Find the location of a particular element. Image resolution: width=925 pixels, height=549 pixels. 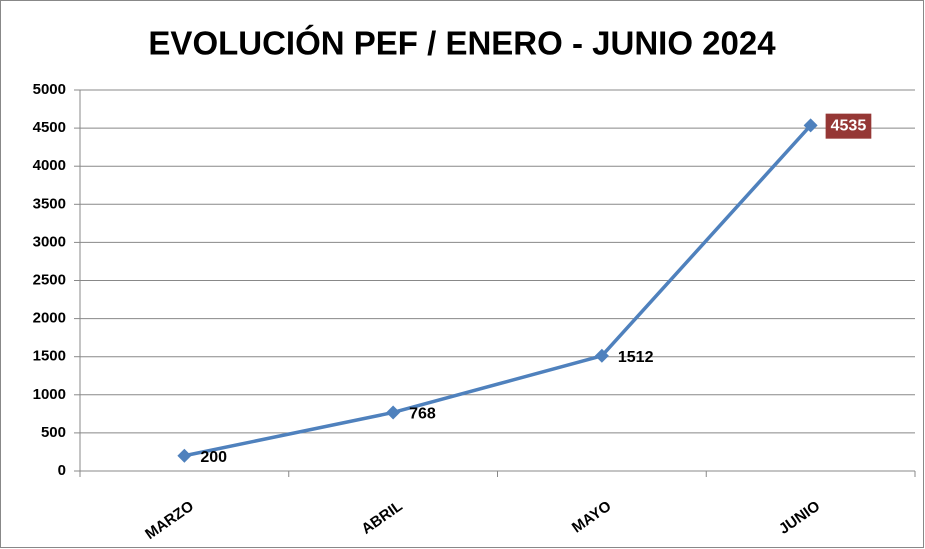

y-tick-label: 5000 is located at coordinates (49, 89).